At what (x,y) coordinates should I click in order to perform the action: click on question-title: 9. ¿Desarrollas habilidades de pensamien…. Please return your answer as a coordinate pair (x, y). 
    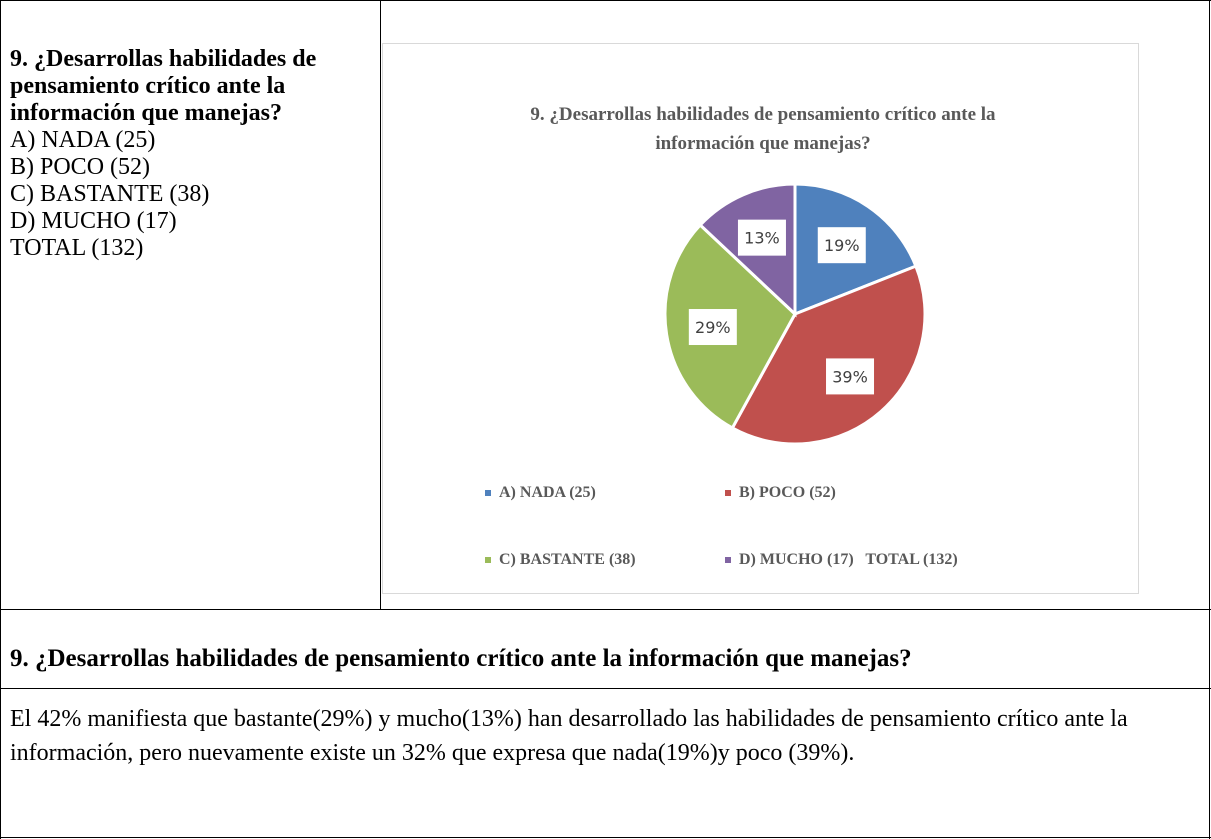
    Looking at the image, I should click on (163, 86).